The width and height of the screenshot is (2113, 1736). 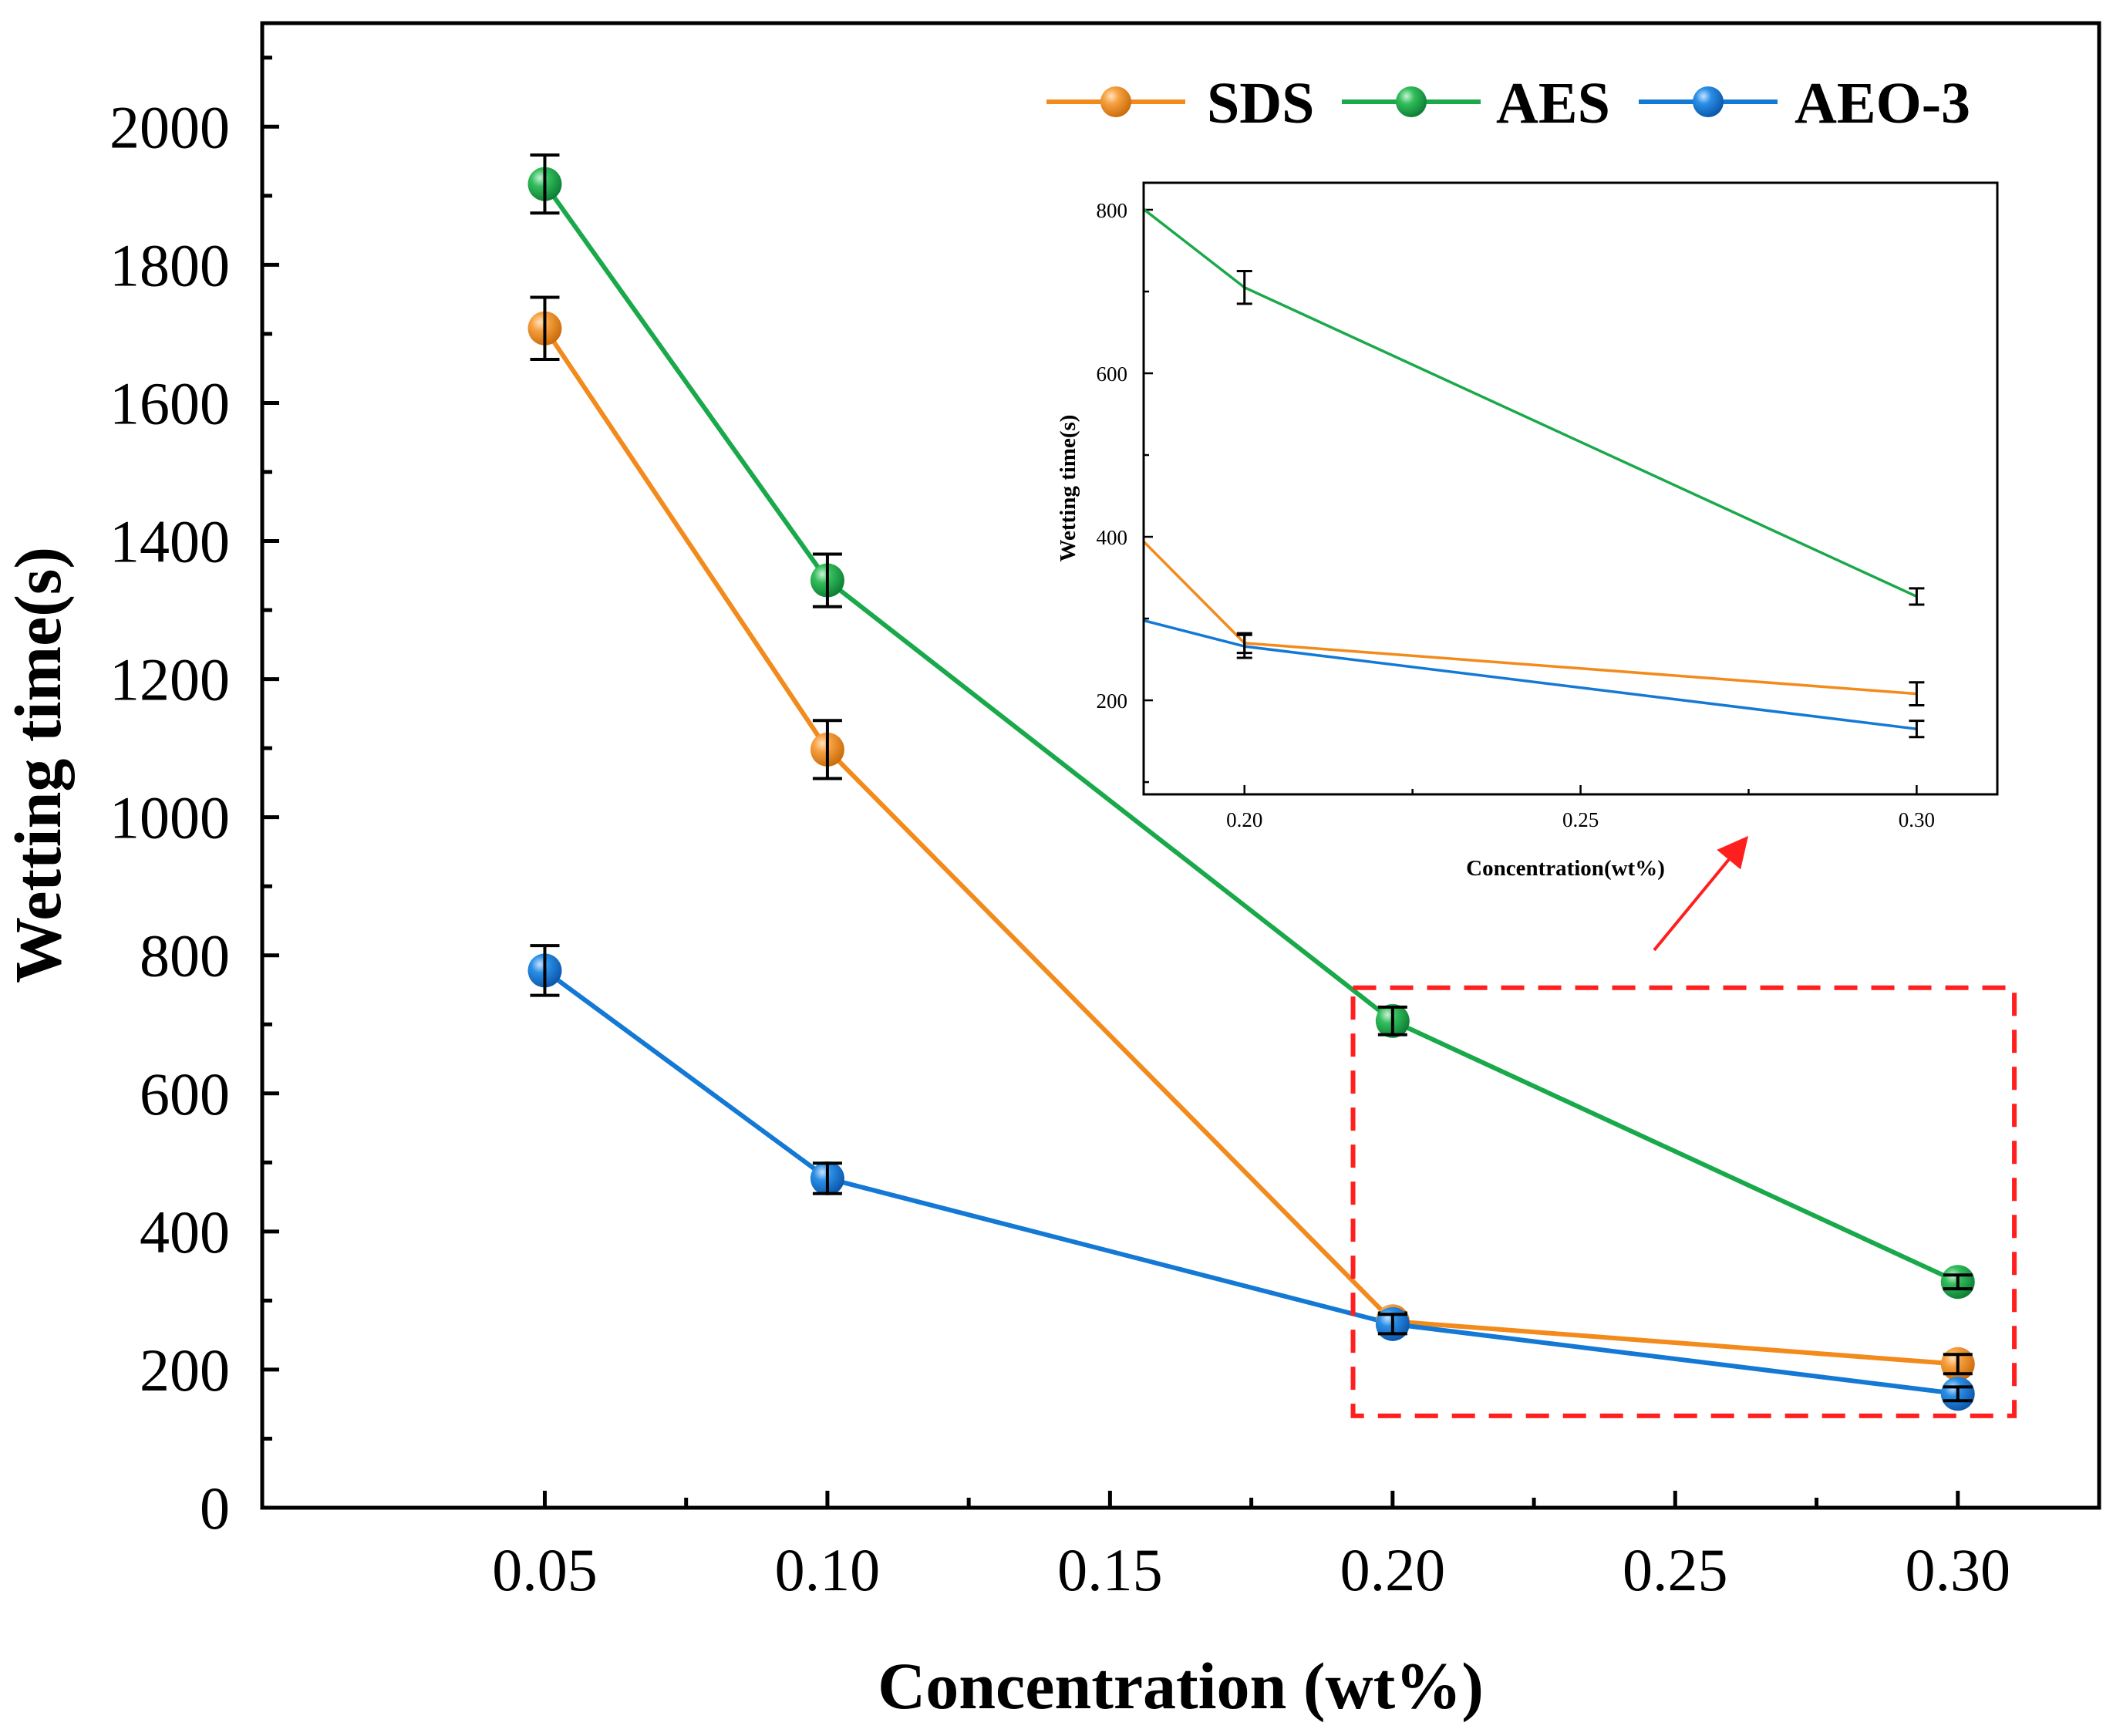 What do you see at coordinates (1112, 210) in the screenshot?
I see `inset-y-tick-label: 800` at bounding box center [1112, 210].